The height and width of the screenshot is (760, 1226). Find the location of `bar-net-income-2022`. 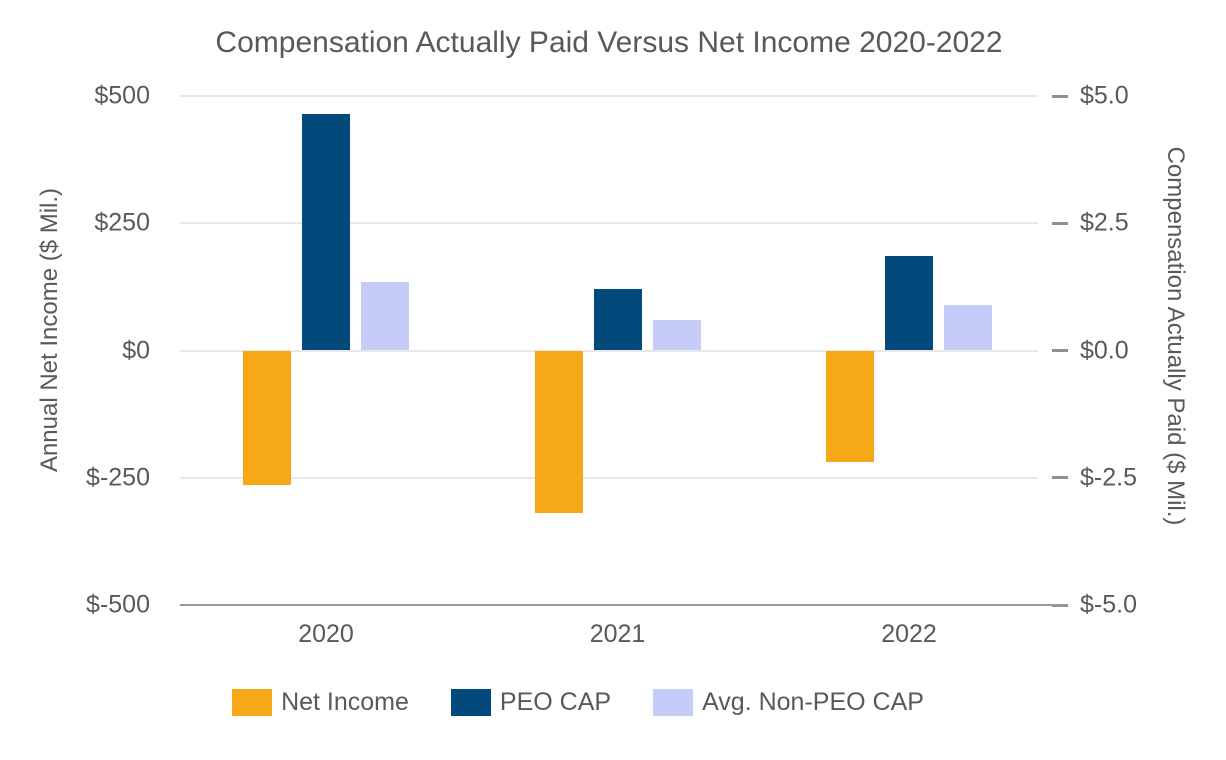

bar-net-income-2022 is located at coordinates (850, 406).